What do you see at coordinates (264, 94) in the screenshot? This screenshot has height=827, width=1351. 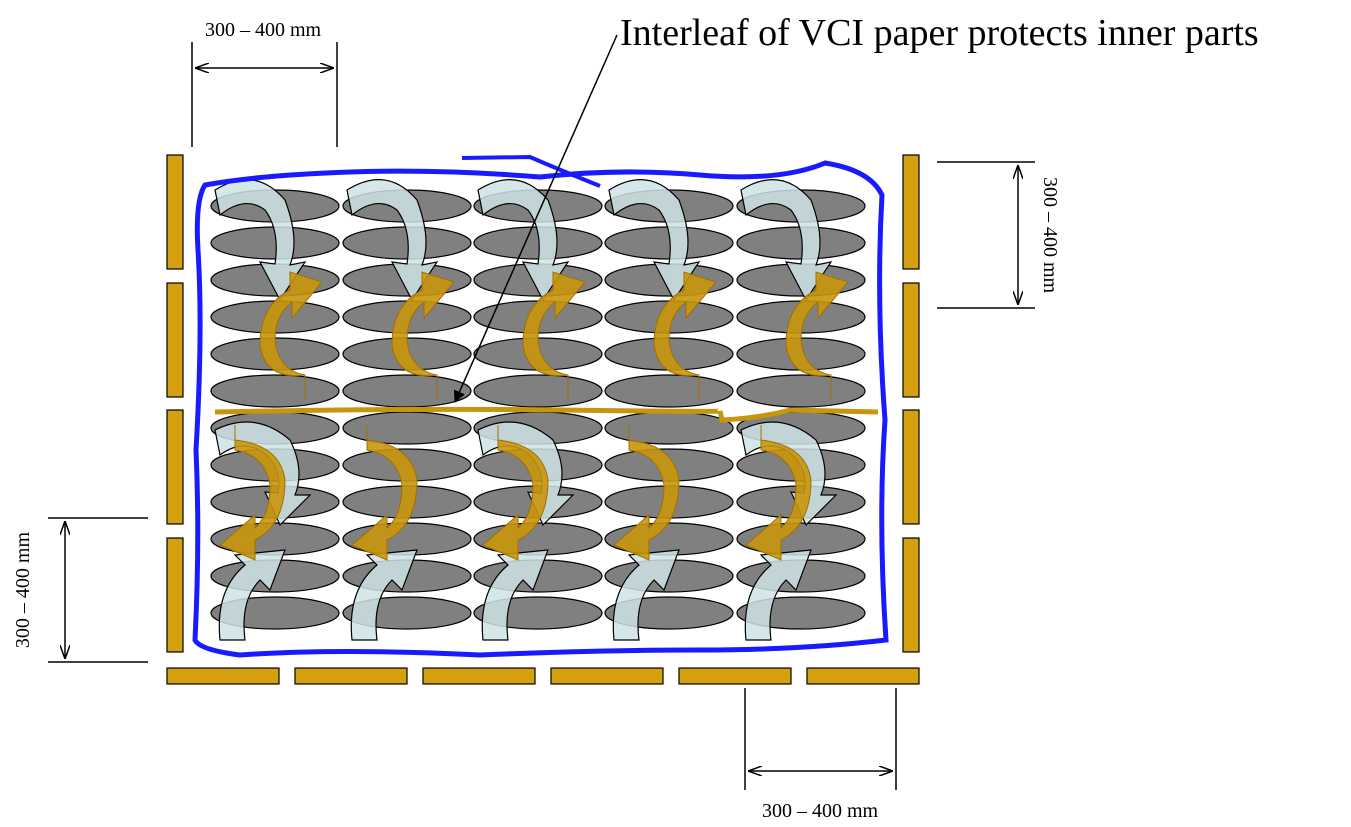 I see `dimension-top` at bounding box center [264, 94].